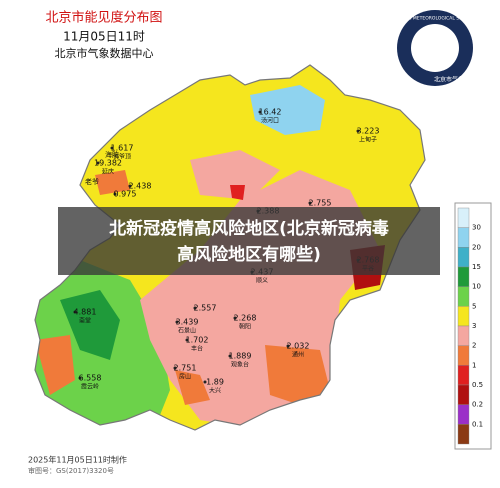 The image size is (500, 488). I want to click on footer-approval: 审图号：GS(2017)3320号, so click(71, 470).